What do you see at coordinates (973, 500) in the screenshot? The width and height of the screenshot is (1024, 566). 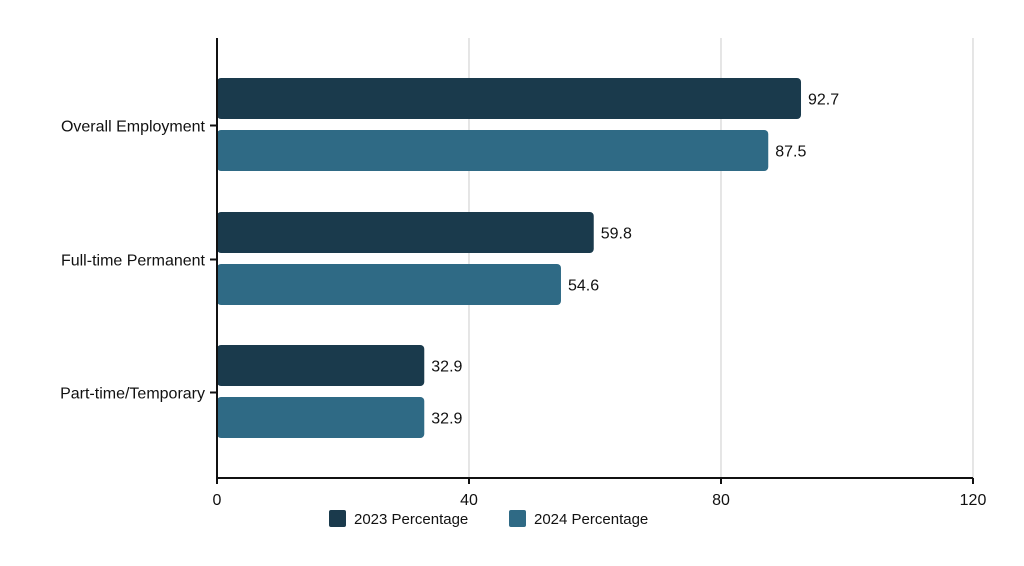 I see `x-tick-label: 120` at bounding box center [973, 500].